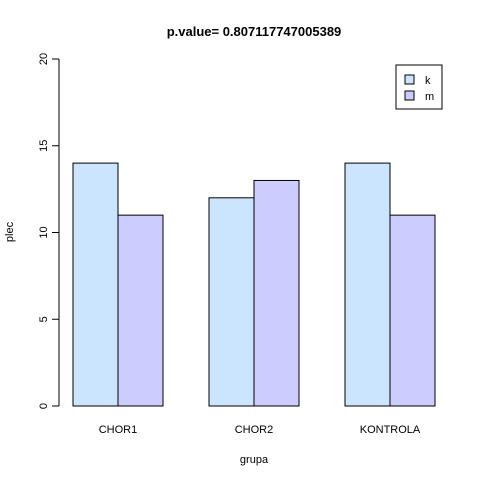  What do you see at coordinates (10, 231) in the screenshot?
I see `y-axis-label: plec` at bounding box center [10, 231].